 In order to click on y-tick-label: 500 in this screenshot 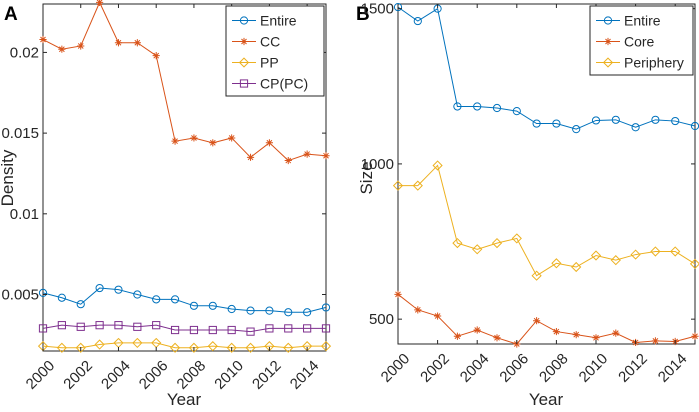, I will do `click(381, 319)`.